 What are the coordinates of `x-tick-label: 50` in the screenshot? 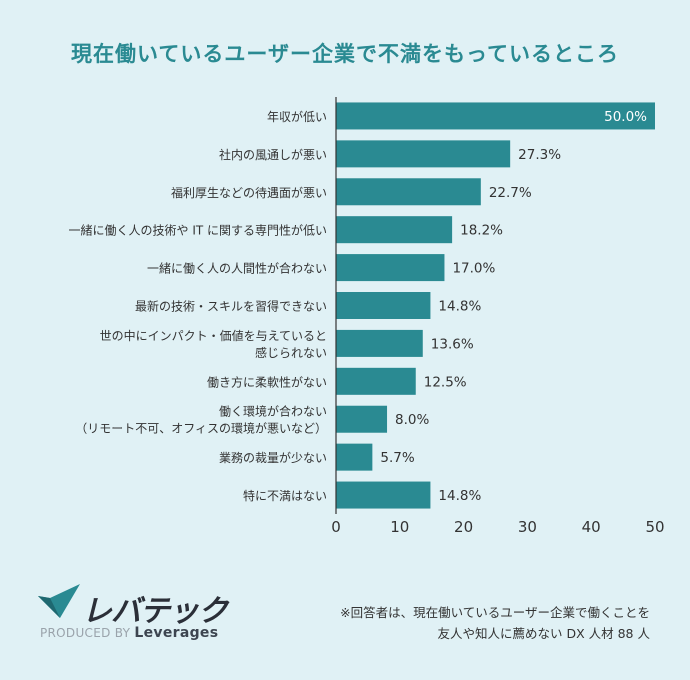 It's located at (654, 527).